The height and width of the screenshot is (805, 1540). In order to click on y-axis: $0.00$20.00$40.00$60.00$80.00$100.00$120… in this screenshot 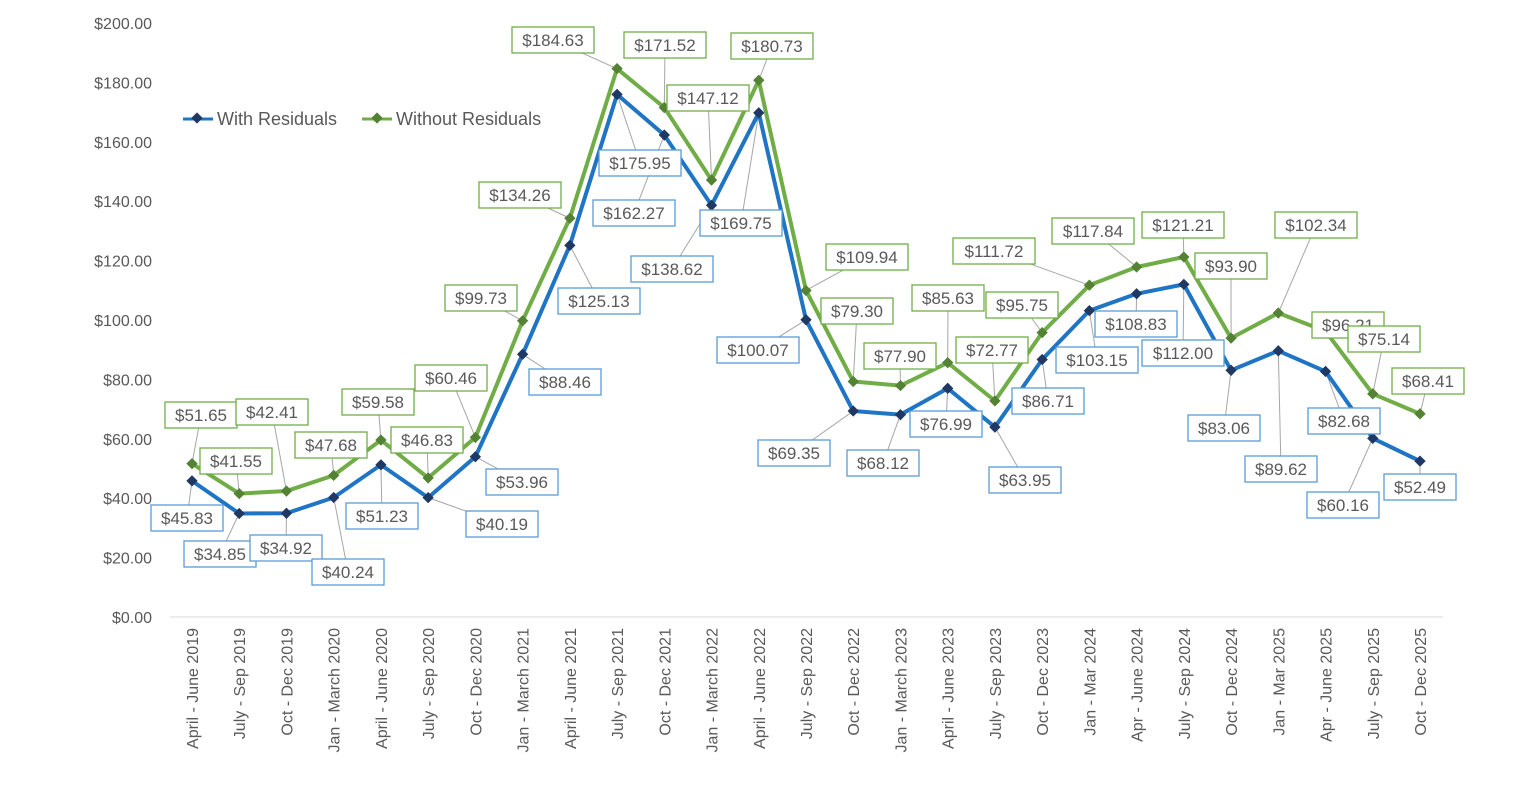, I will do `click(123, 321)`.